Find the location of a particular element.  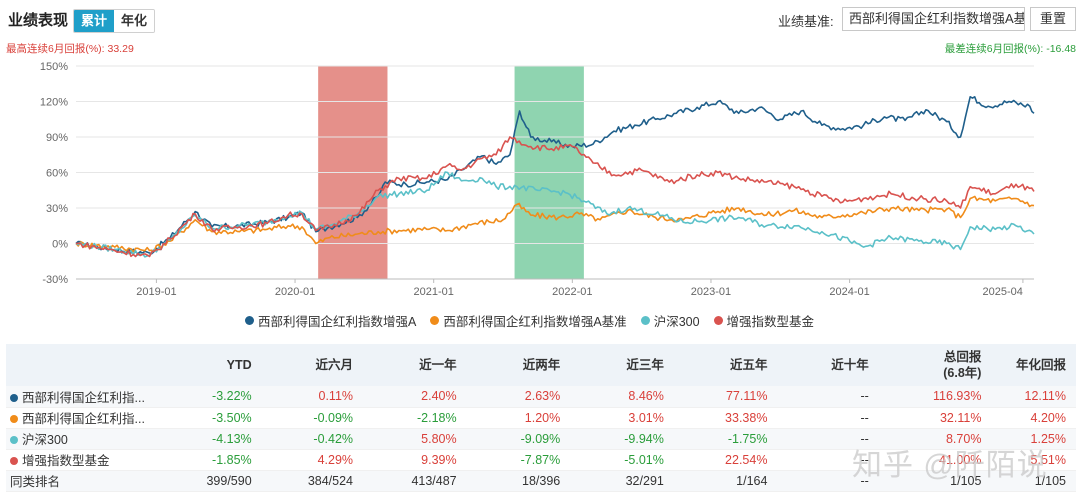

reset-button: 重置 is located at coordinates (1053, 19).